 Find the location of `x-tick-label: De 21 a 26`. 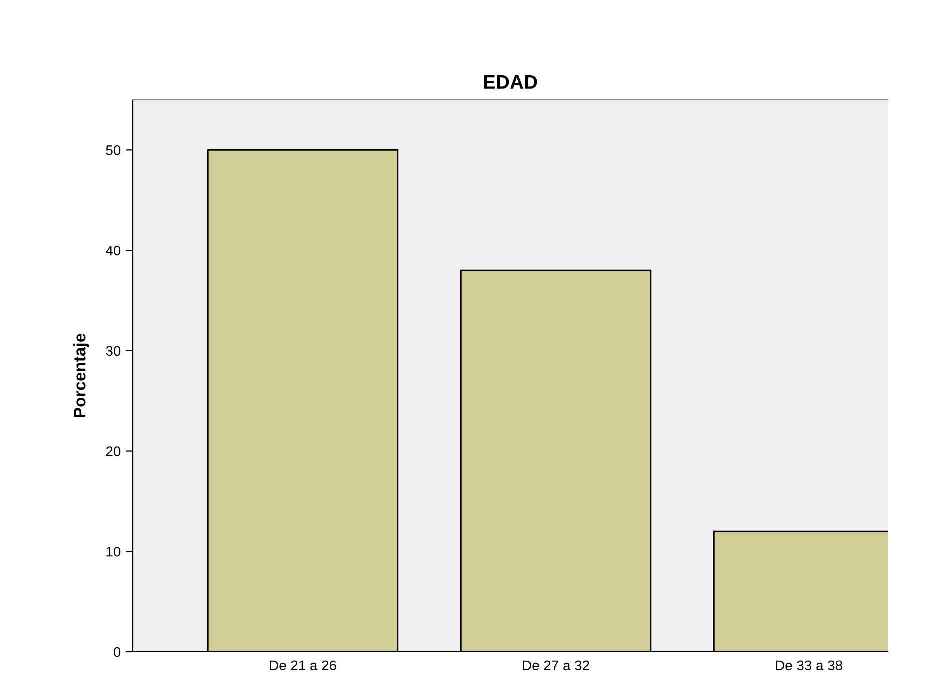

x-tick-label: De 21 a 26 is located at coordinates (303, 665).